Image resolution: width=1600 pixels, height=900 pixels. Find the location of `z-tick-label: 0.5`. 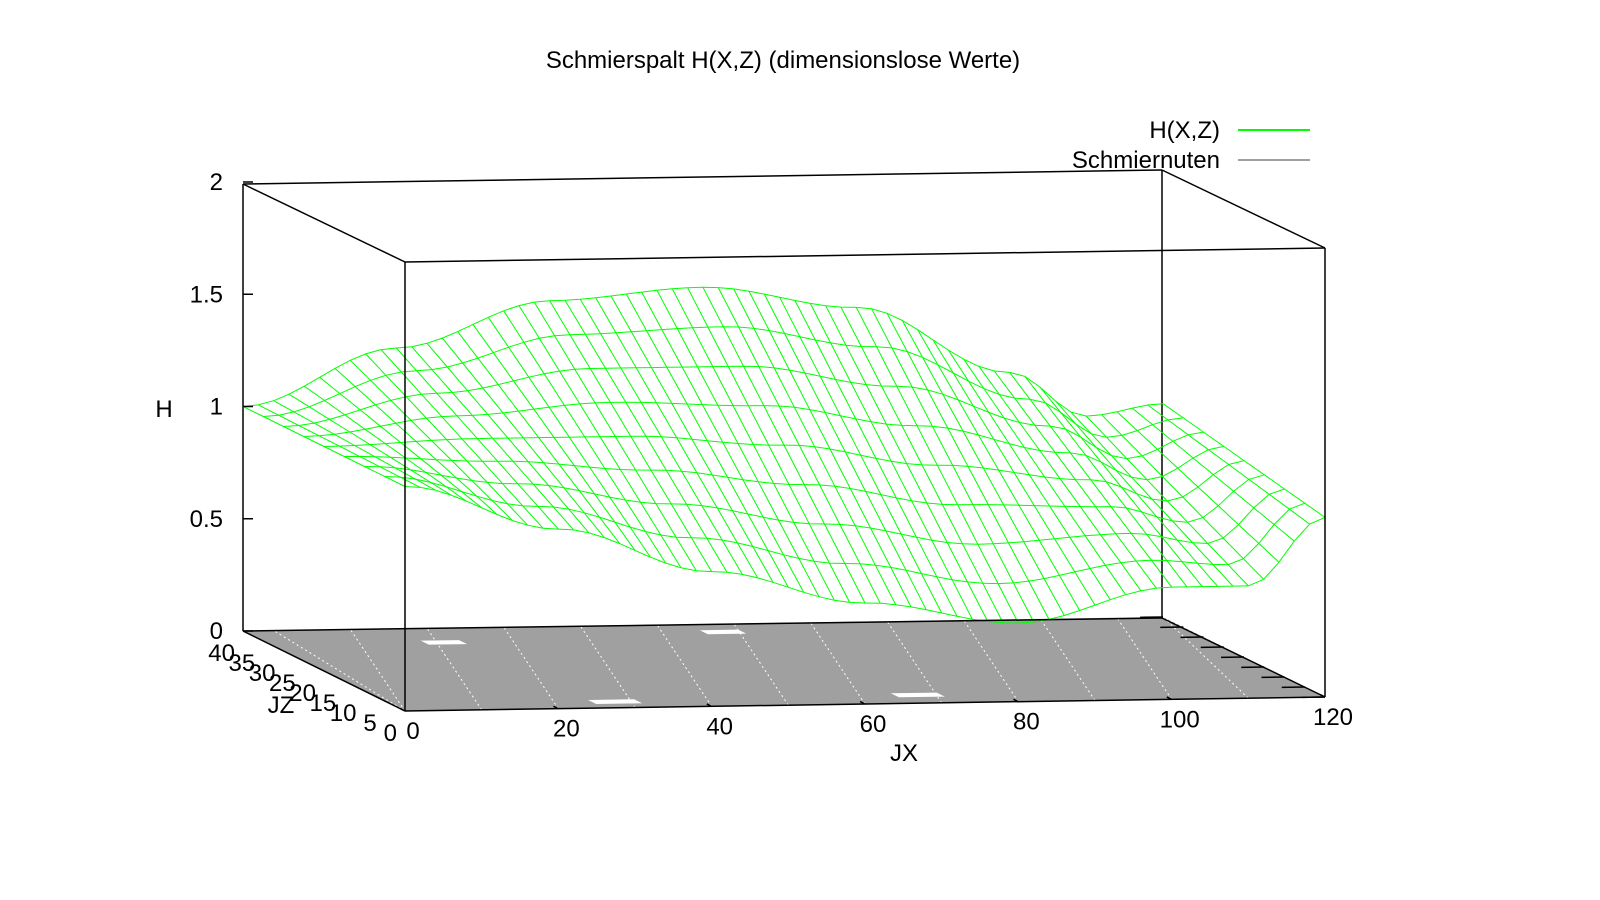

z-tick-label: 0.5 is located at coordinates (206, 519).